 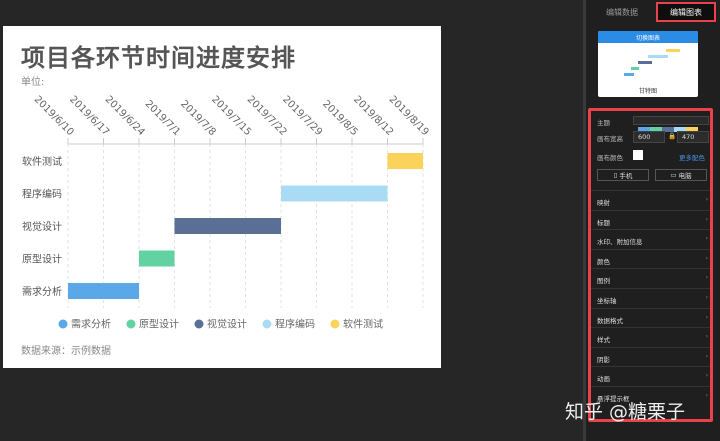 I want to click on chart-type-preview: 切换图表 甘特图, so click(x=648, y=64).